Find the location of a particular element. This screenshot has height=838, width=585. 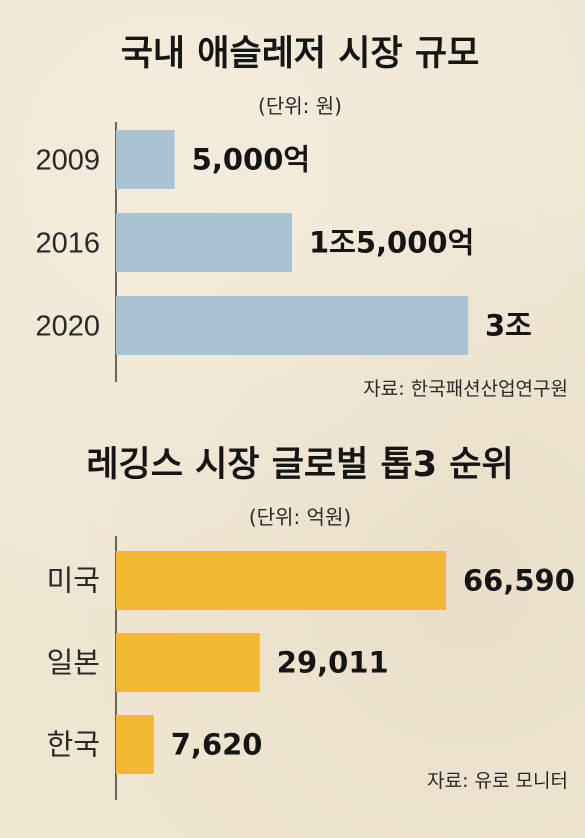

chart-1-title: 국내 애슬레저 시장 규모 is located at coordinates (300, 54).